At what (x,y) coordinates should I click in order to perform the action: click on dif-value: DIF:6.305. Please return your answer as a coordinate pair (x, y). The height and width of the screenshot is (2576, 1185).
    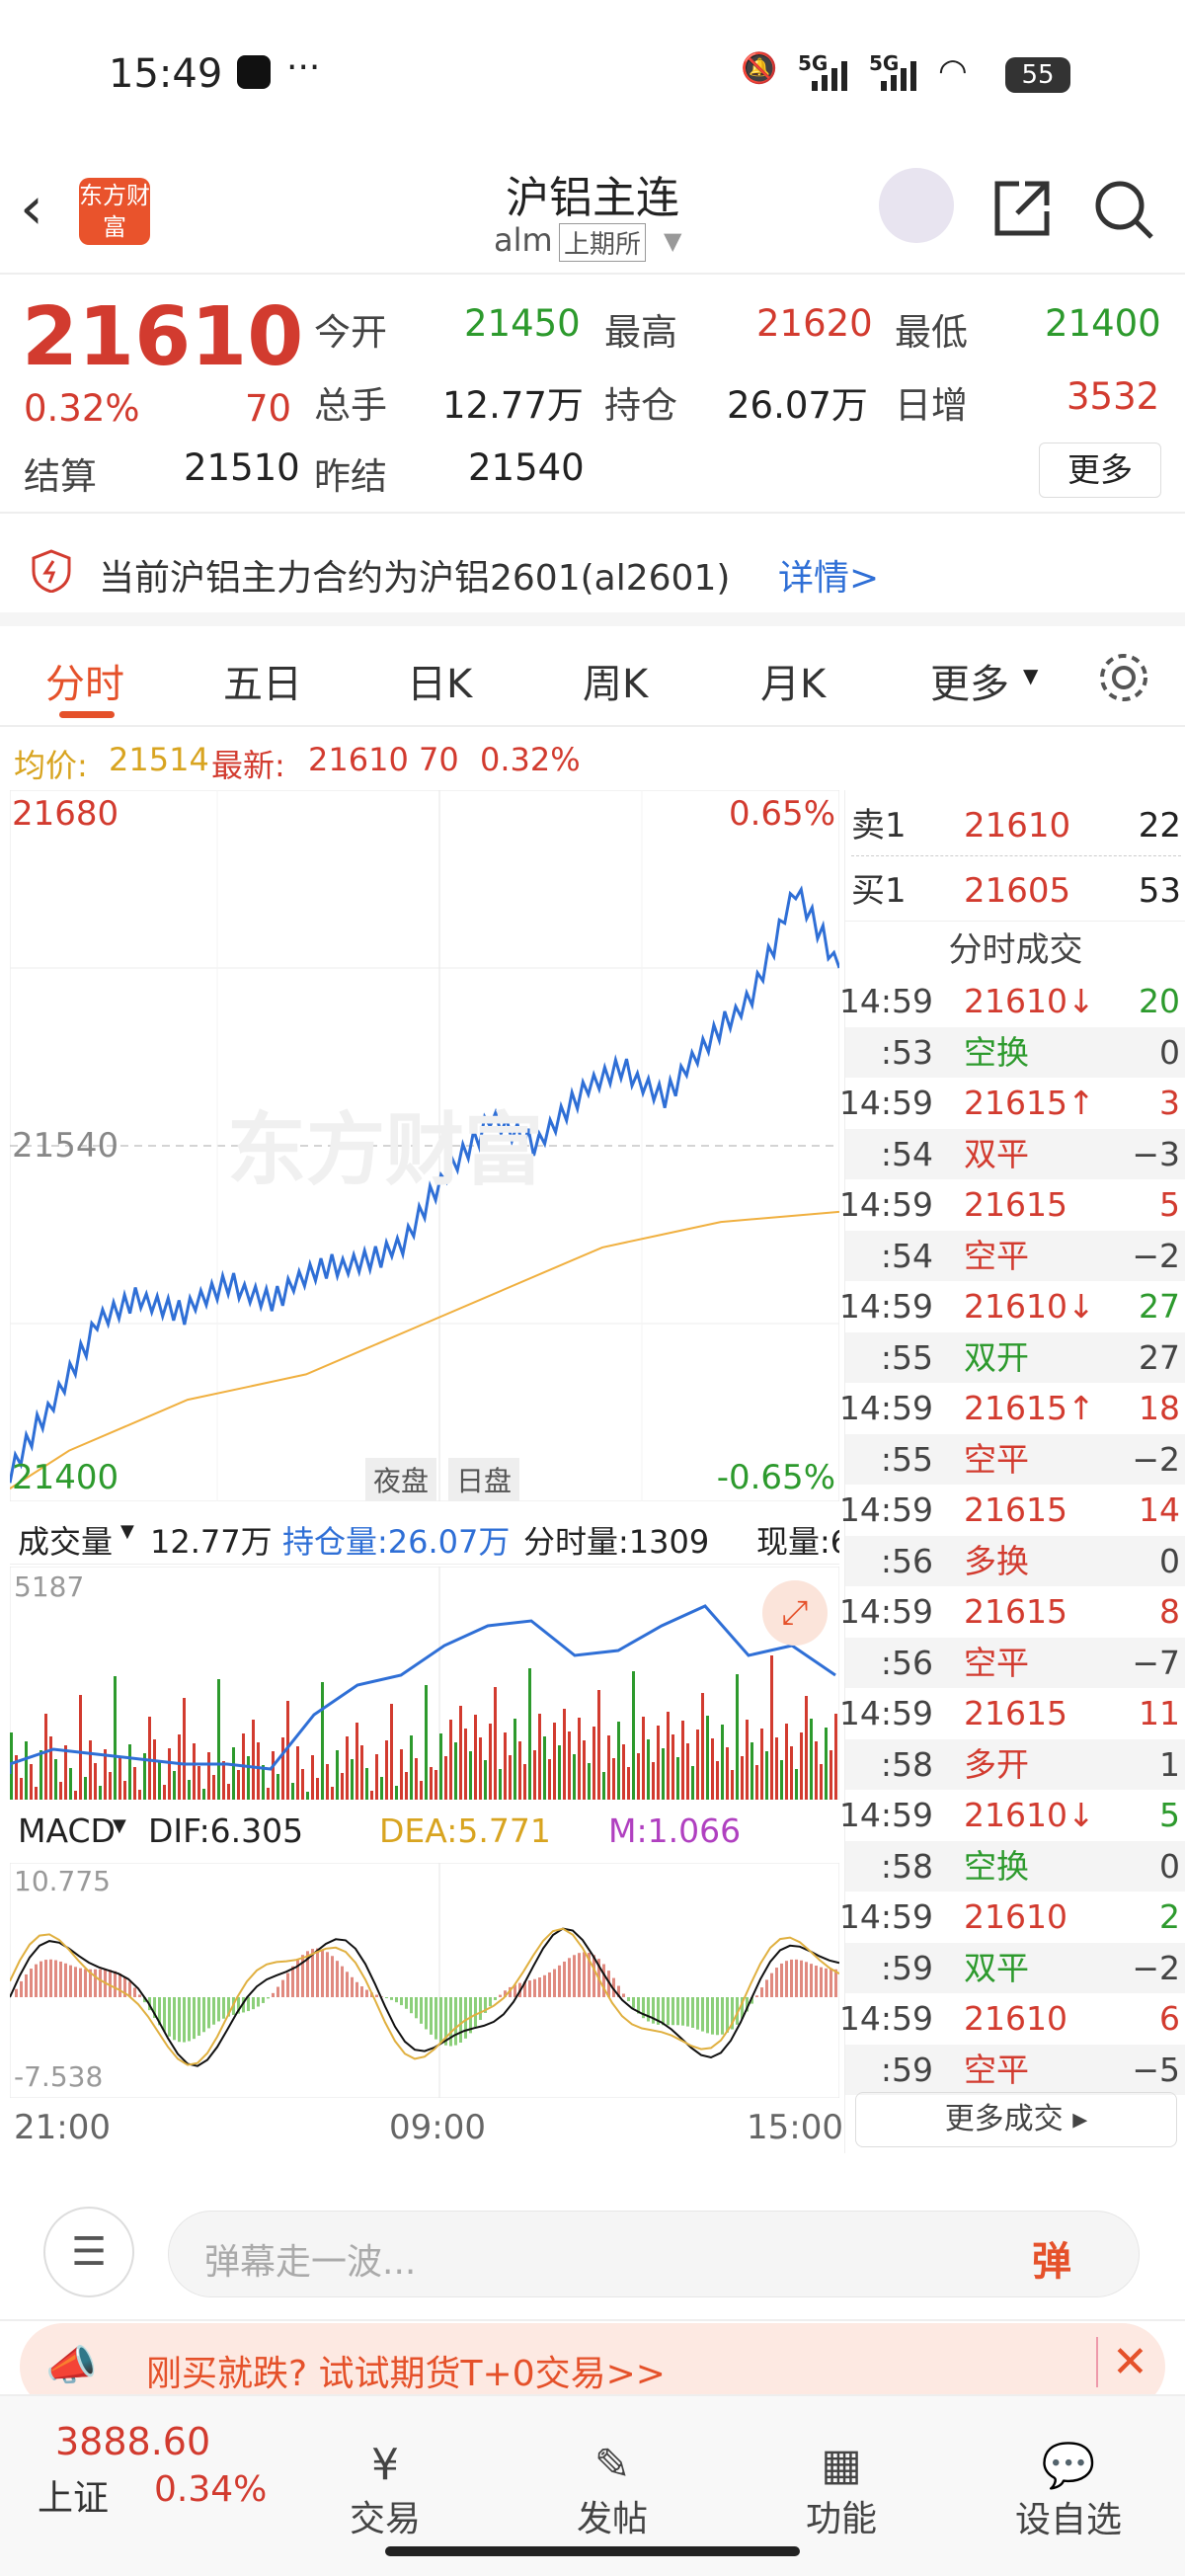
    Looking at the image, I should click on (226, 1830).